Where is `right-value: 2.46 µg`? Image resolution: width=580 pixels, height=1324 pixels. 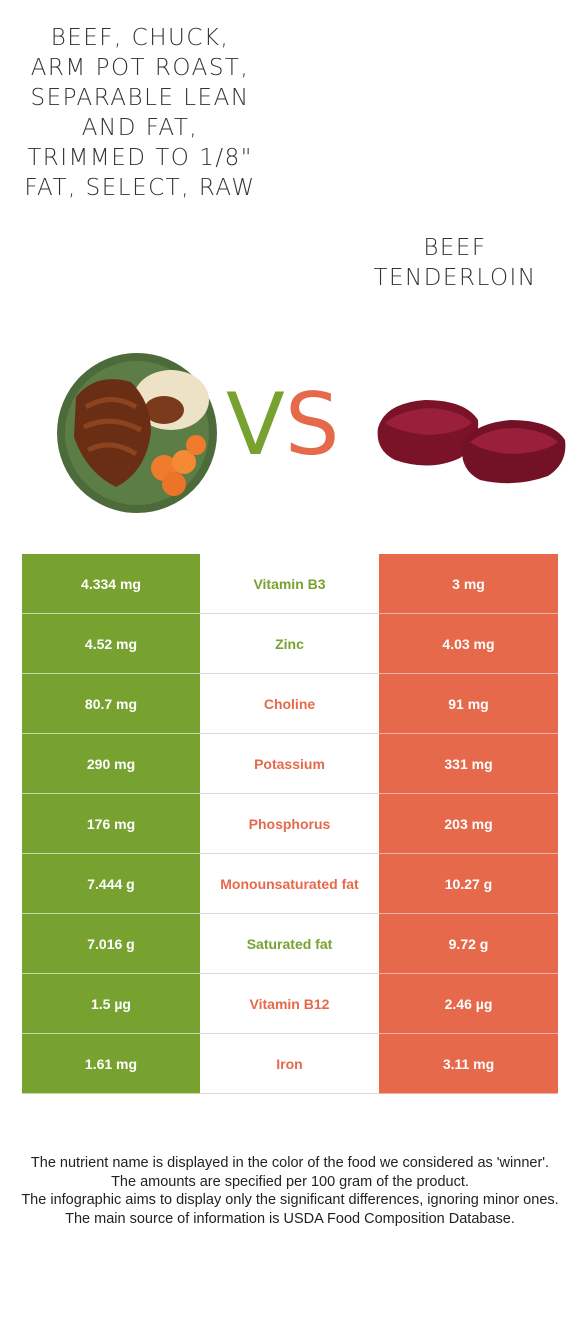
right-value: 2.46 µg is located at coordinates (468, 1004).